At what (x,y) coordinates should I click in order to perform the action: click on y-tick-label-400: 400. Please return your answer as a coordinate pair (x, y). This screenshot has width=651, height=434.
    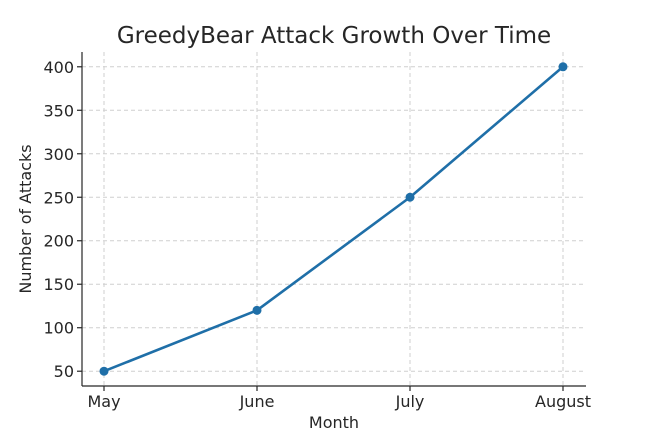
    Looking at the image, I should click on (58, 67).